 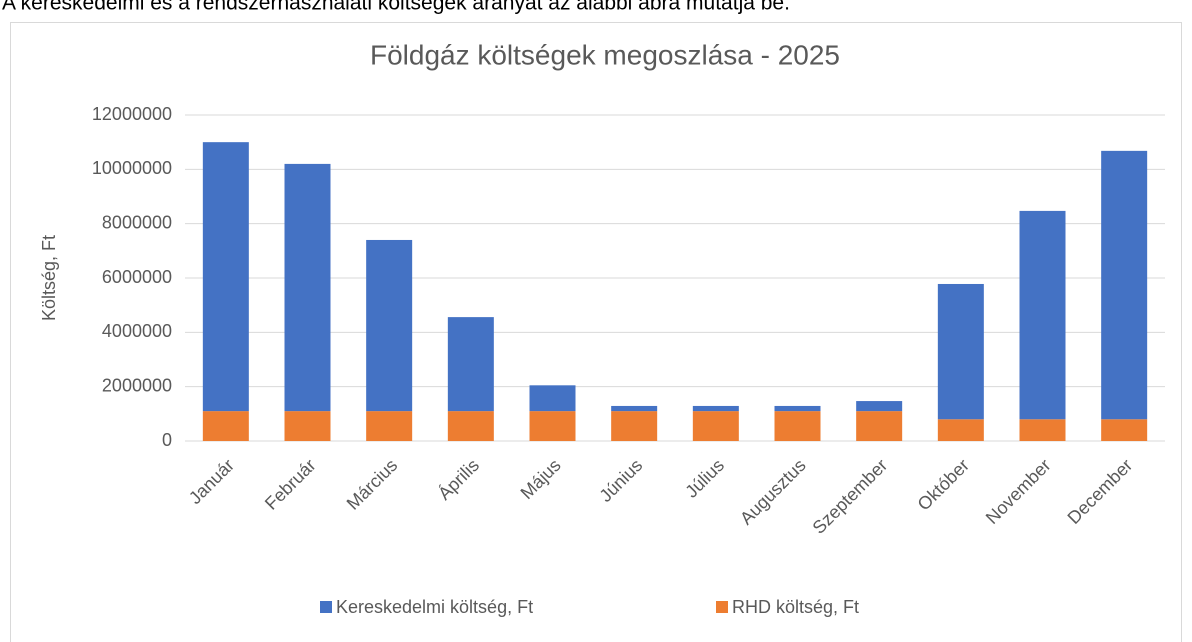 What do you see at coordinates (434, 607) in the screenshot?
I see `legend-label: Kereskedelmi költség, Ft` at bounding box center [434, 607].